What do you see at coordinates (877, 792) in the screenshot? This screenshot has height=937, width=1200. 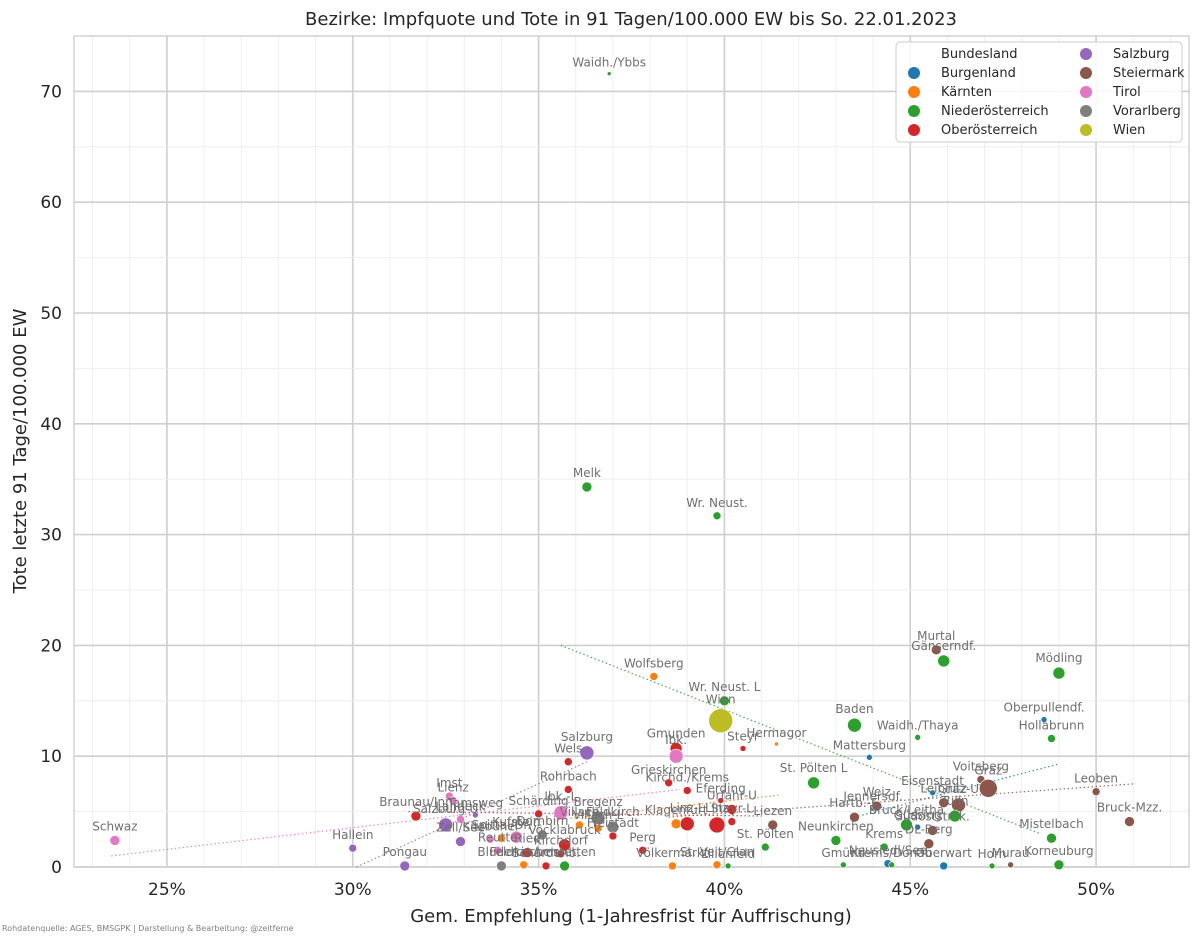 I see `point-label: Weiz` at bounding box center [877, 792].